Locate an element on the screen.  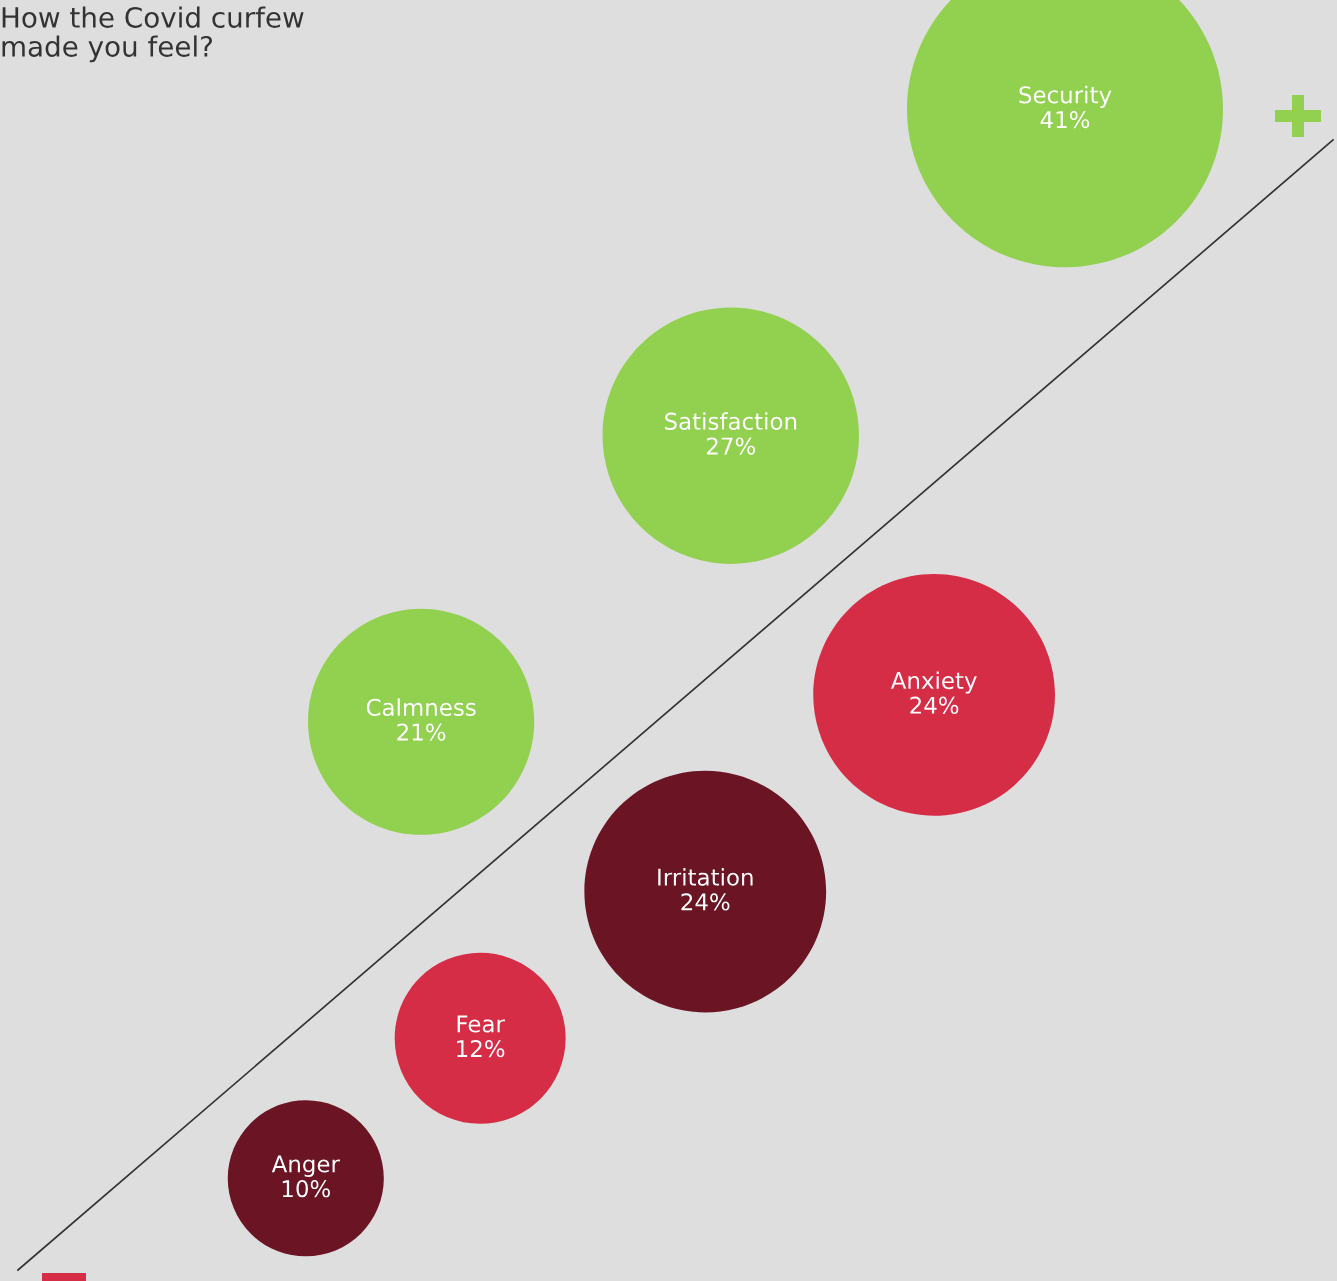
text: How the Covid curfew made you feel? is located at coordinates (153, 34).